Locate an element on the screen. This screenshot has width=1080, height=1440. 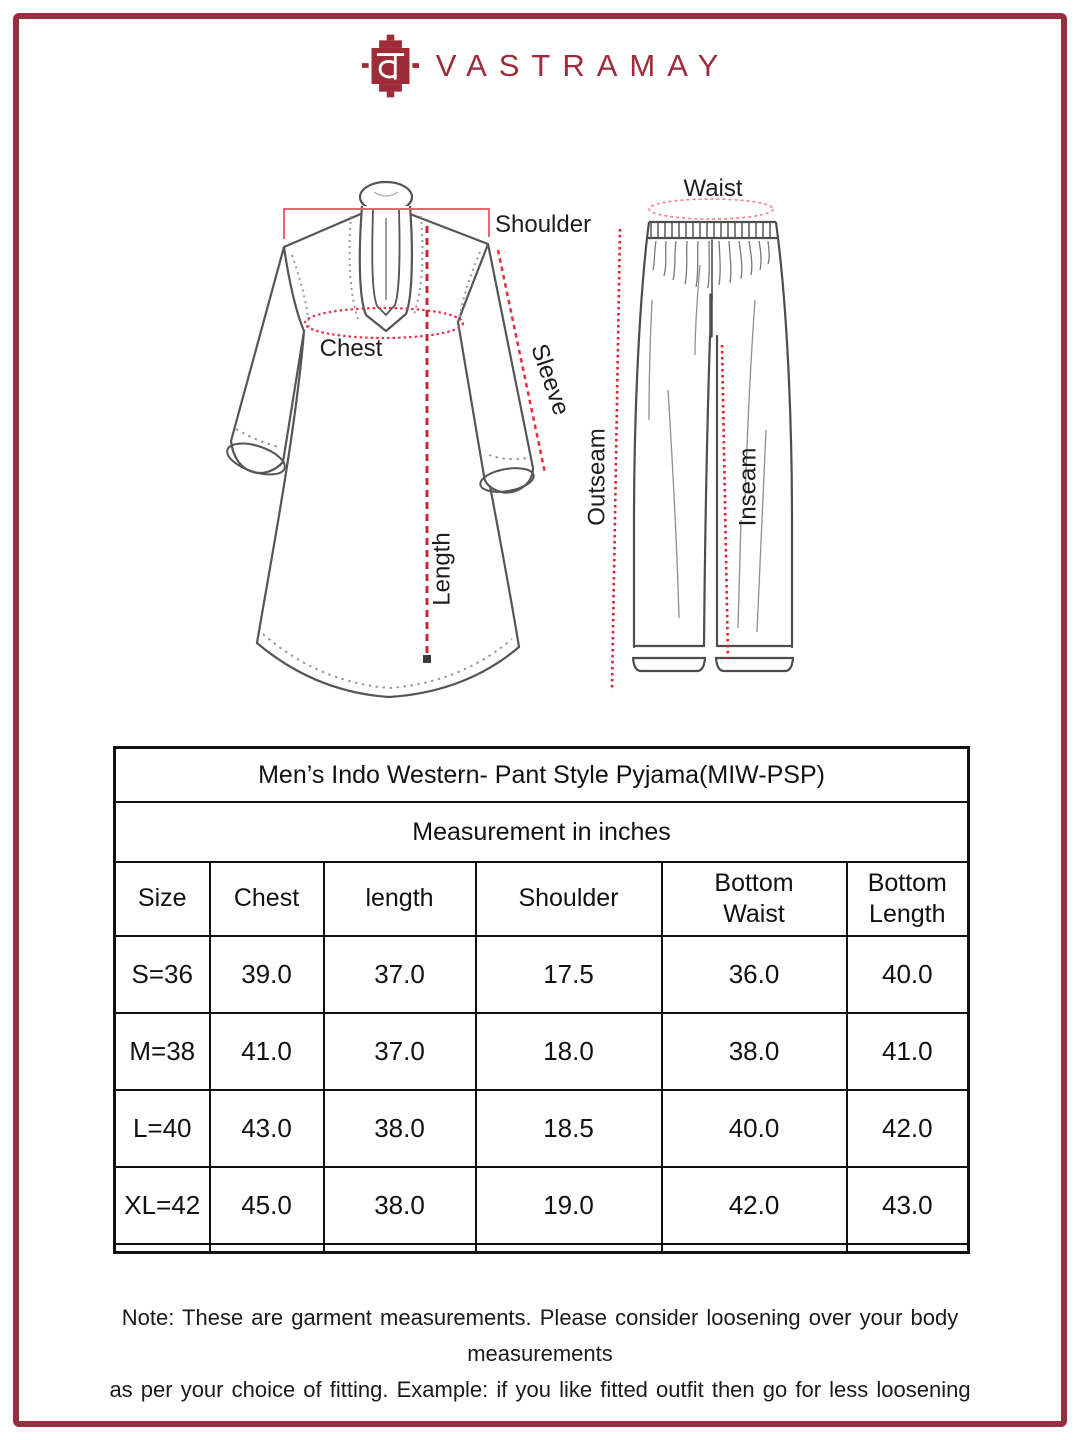
brand-logo: VASTRAMAY is located at coordinates (540, 66).